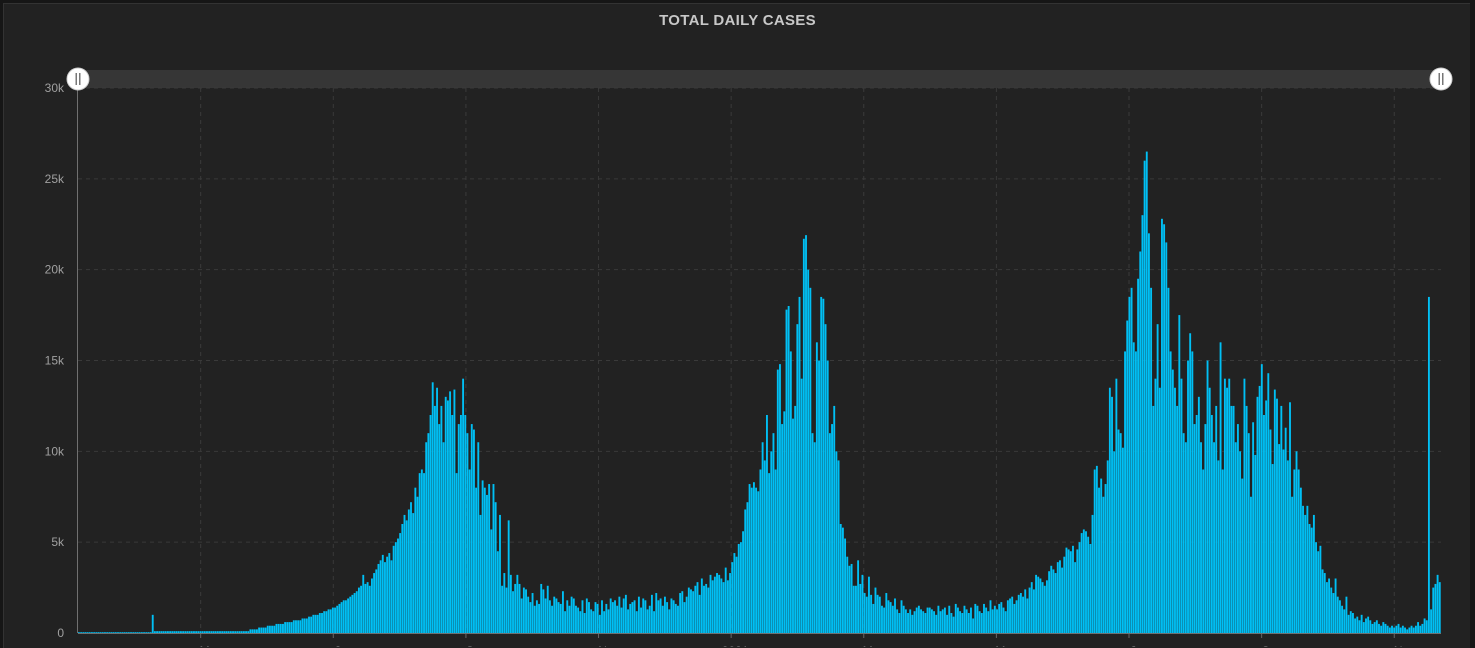 This screenshot has width=1475, height=648. Describe the element at coordinates (78, 79) in the screenshot. I see `range-slider-start-handle` at that location.